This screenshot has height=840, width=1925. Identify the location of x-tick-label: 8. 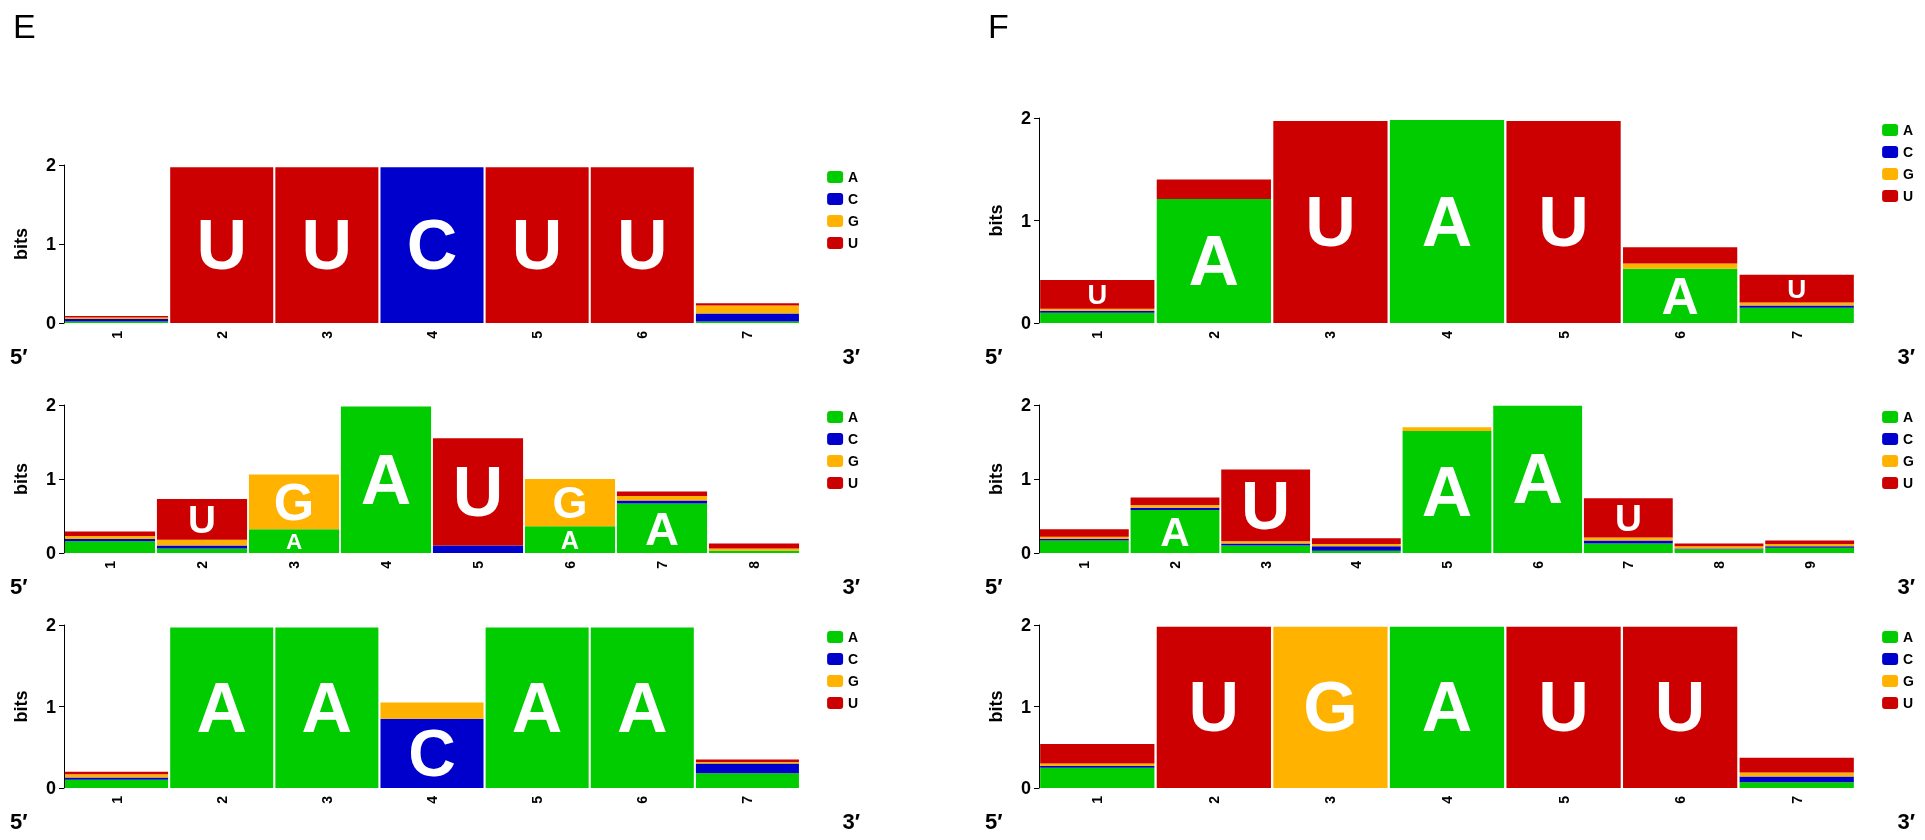
(1719, 564).